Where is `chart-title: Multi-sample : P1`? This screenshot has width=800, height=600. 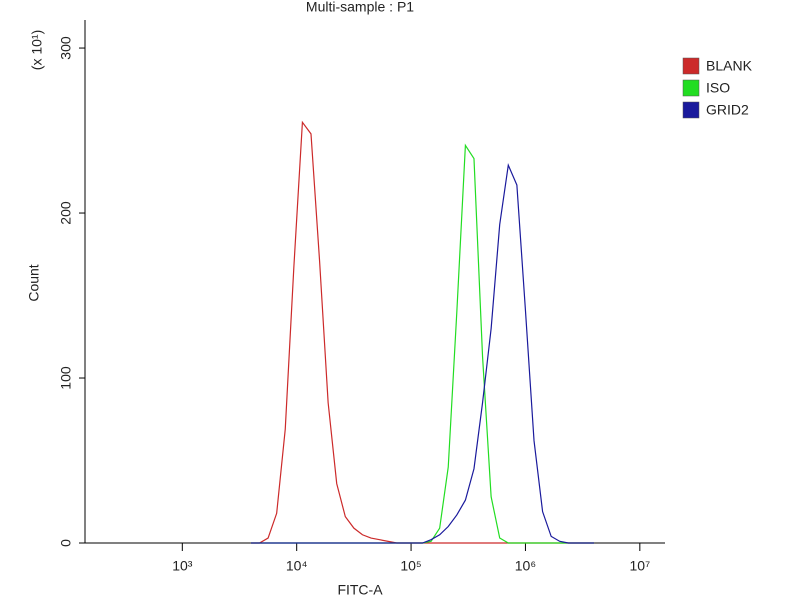 chart-title: Multi-sample : P1 is located at coordinates (360, 7).